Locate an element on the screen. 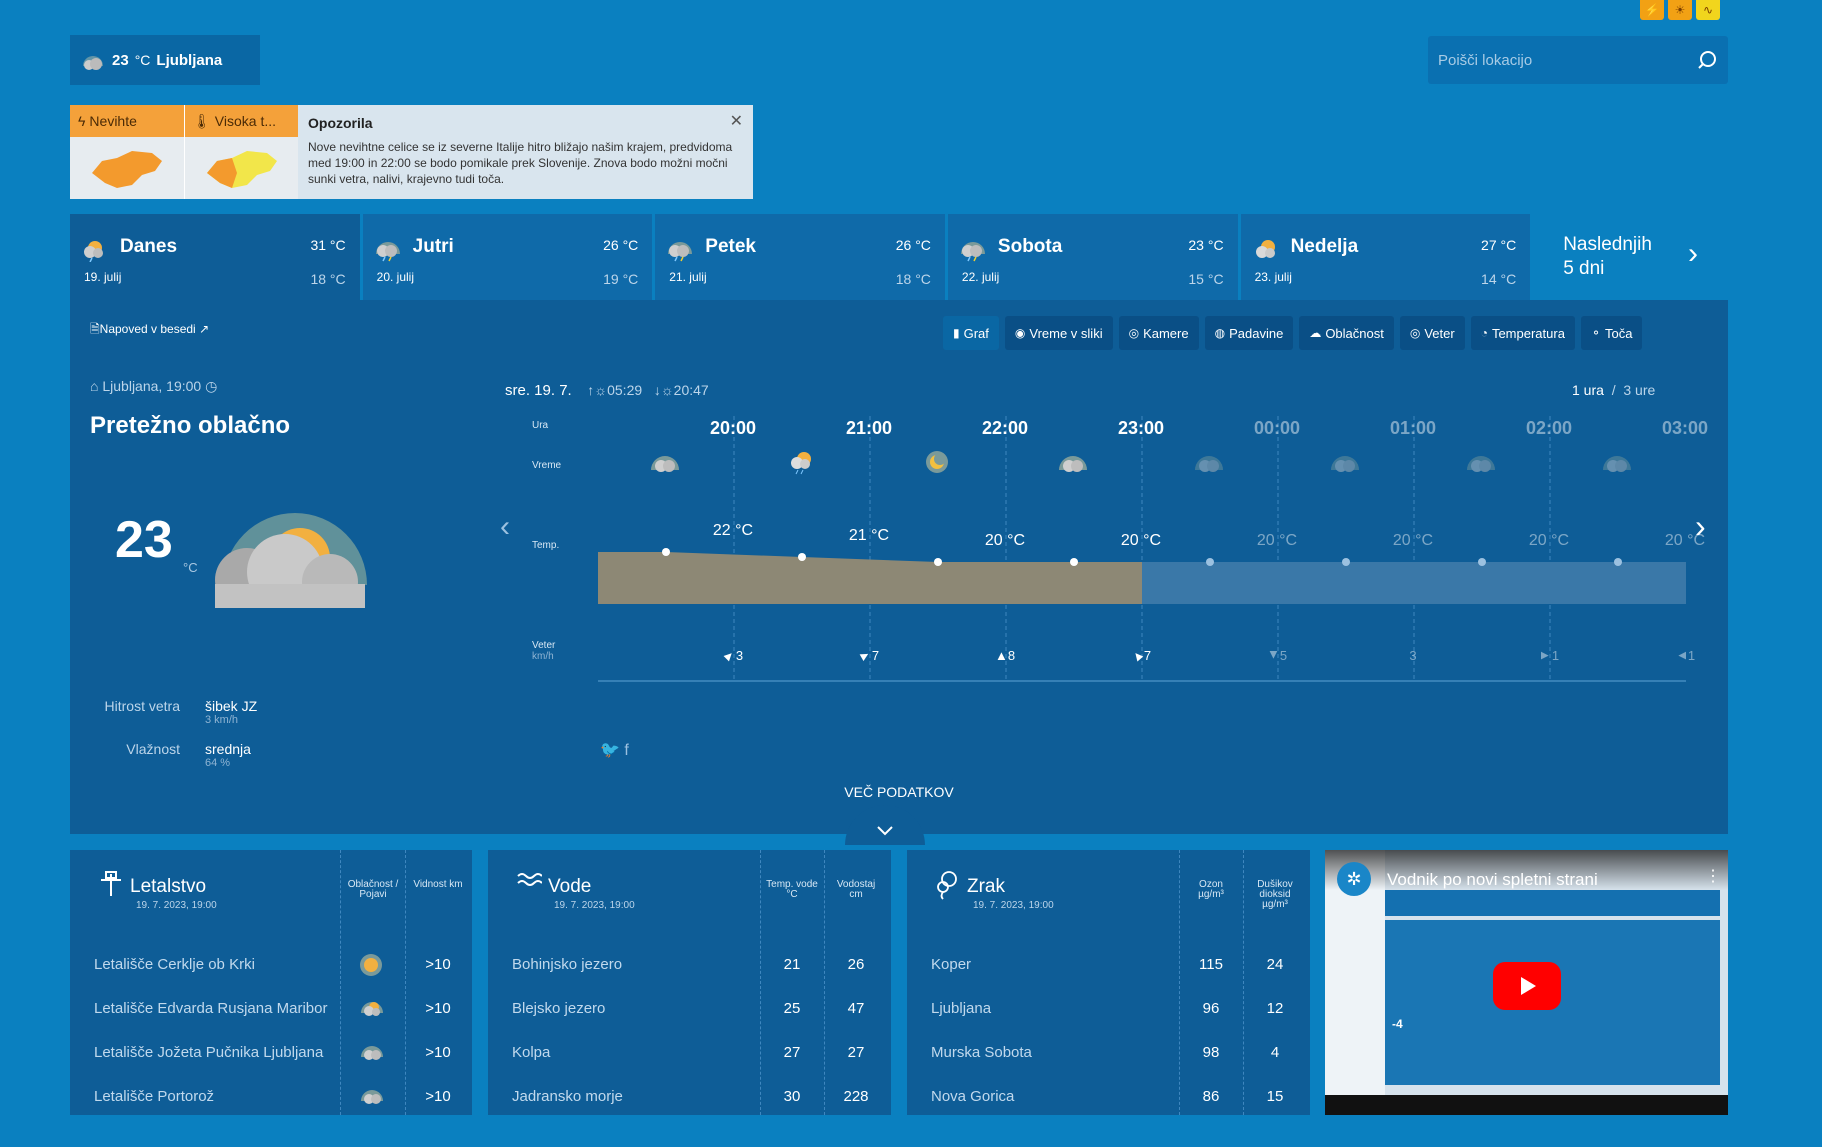 Image resolution: width=1822 pixels, height=1147 pixels. storm-alert-icon: ⚡ is located at coordinates (1652, 10).